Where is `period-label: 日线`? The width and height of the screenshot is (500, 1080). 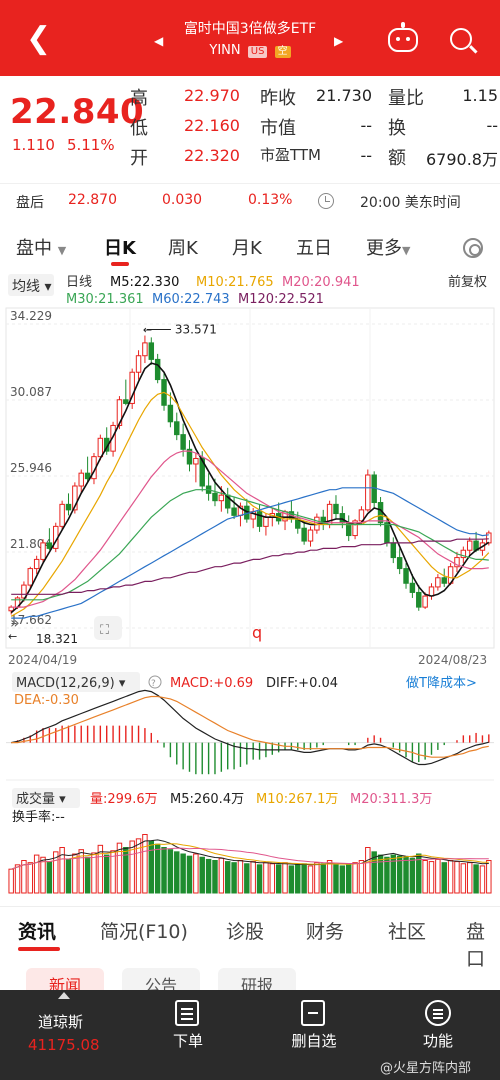
period-label: 日线 is located at coordinates (79, 282).